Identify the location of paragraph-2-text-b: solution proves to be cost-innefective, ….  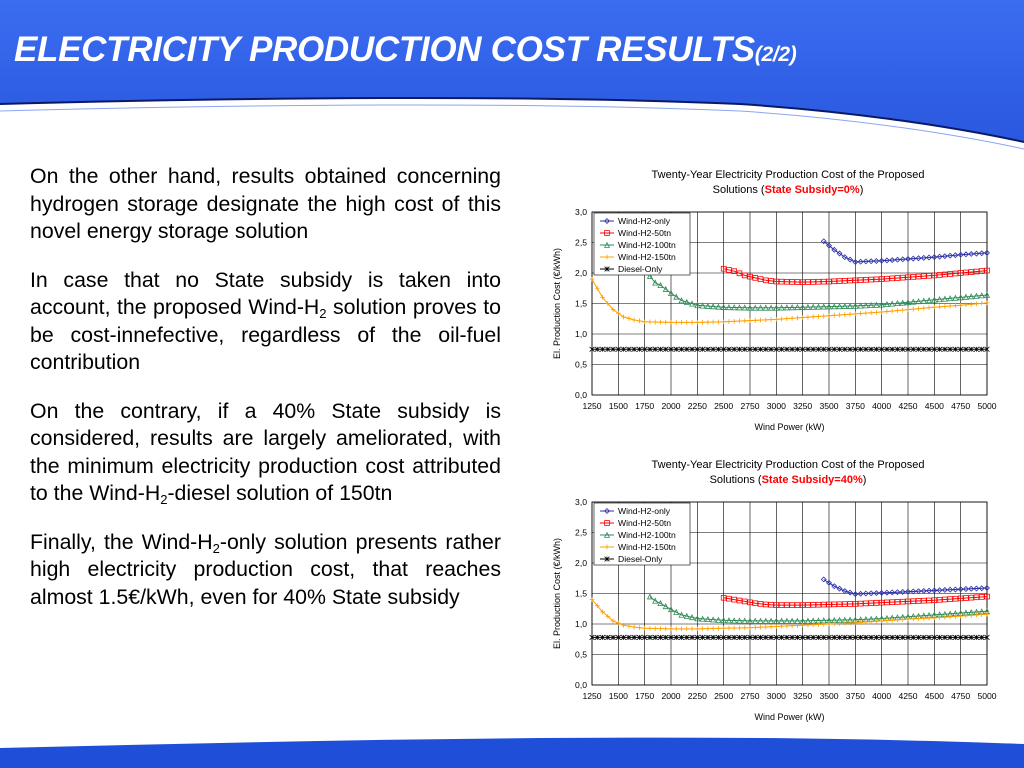
(265, 334).